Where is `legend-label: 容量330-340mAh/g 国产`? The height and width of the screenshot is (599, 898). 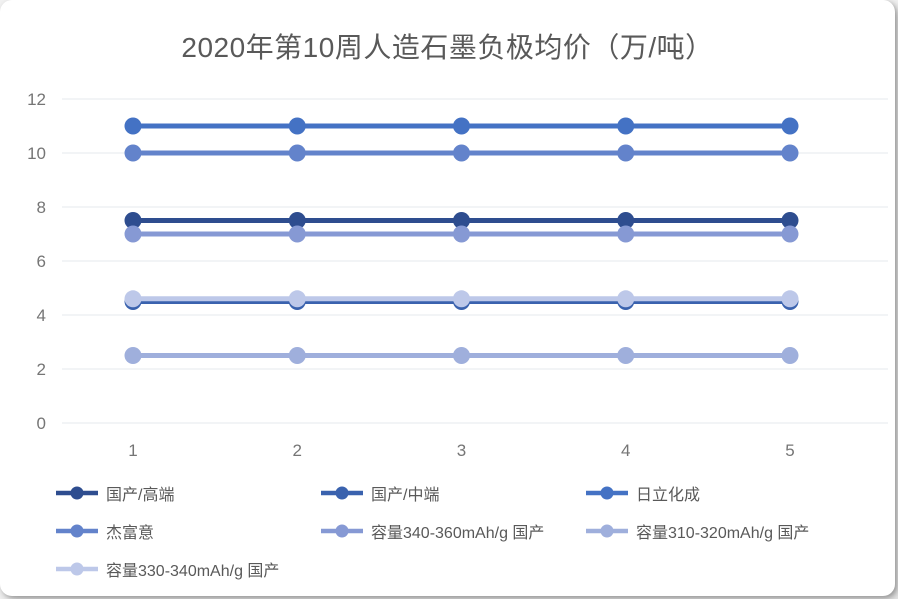 legend-label: 容量330-340mAh/g 国产 is located at coordinates (193, 571).